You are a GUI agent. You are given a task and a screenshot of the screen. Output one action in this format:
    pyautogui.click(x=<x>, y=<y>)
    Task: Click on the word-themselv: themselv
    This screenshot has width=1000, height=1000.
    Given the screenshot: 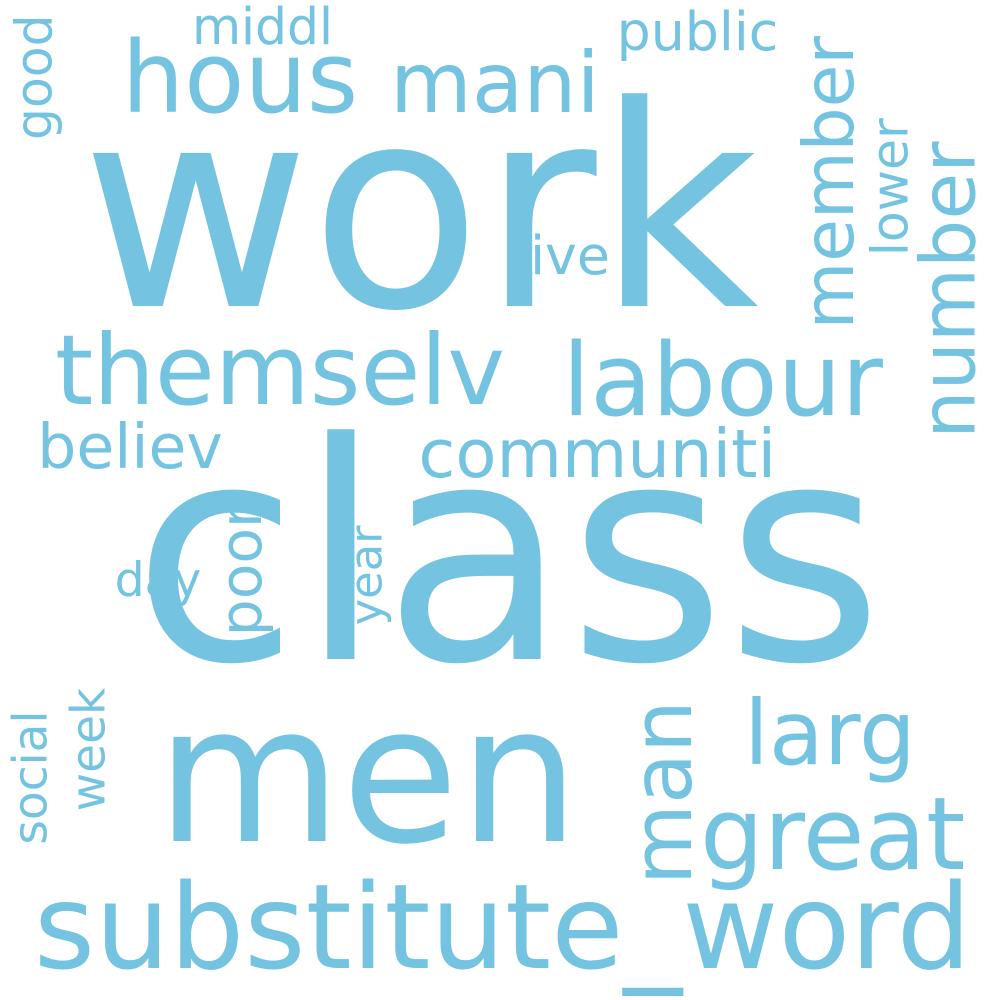 What is the action you would take?
    pyautogui.click(x=280, y=371)
    